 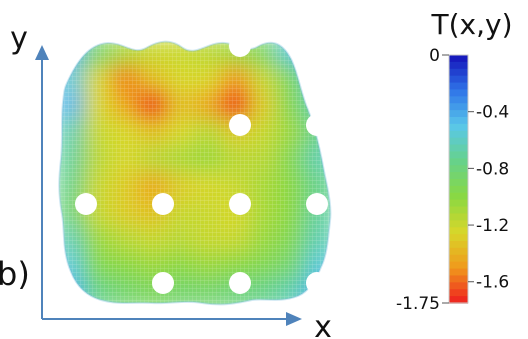 What do you see at coordinates (19, 38) in the screenshot?
I see `y-axis-label: y` at bounding box center [19, 38].